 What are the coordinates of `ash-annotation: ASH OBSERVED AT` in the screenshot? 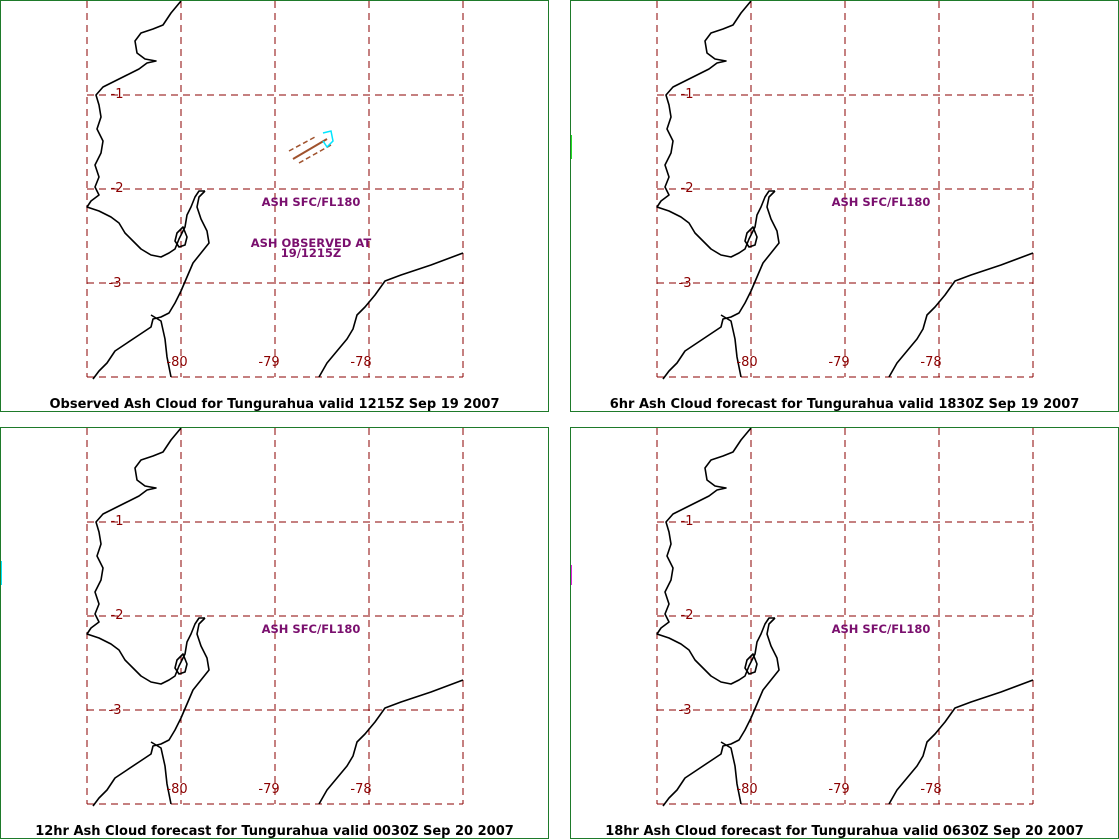 It's located at (311, 243).